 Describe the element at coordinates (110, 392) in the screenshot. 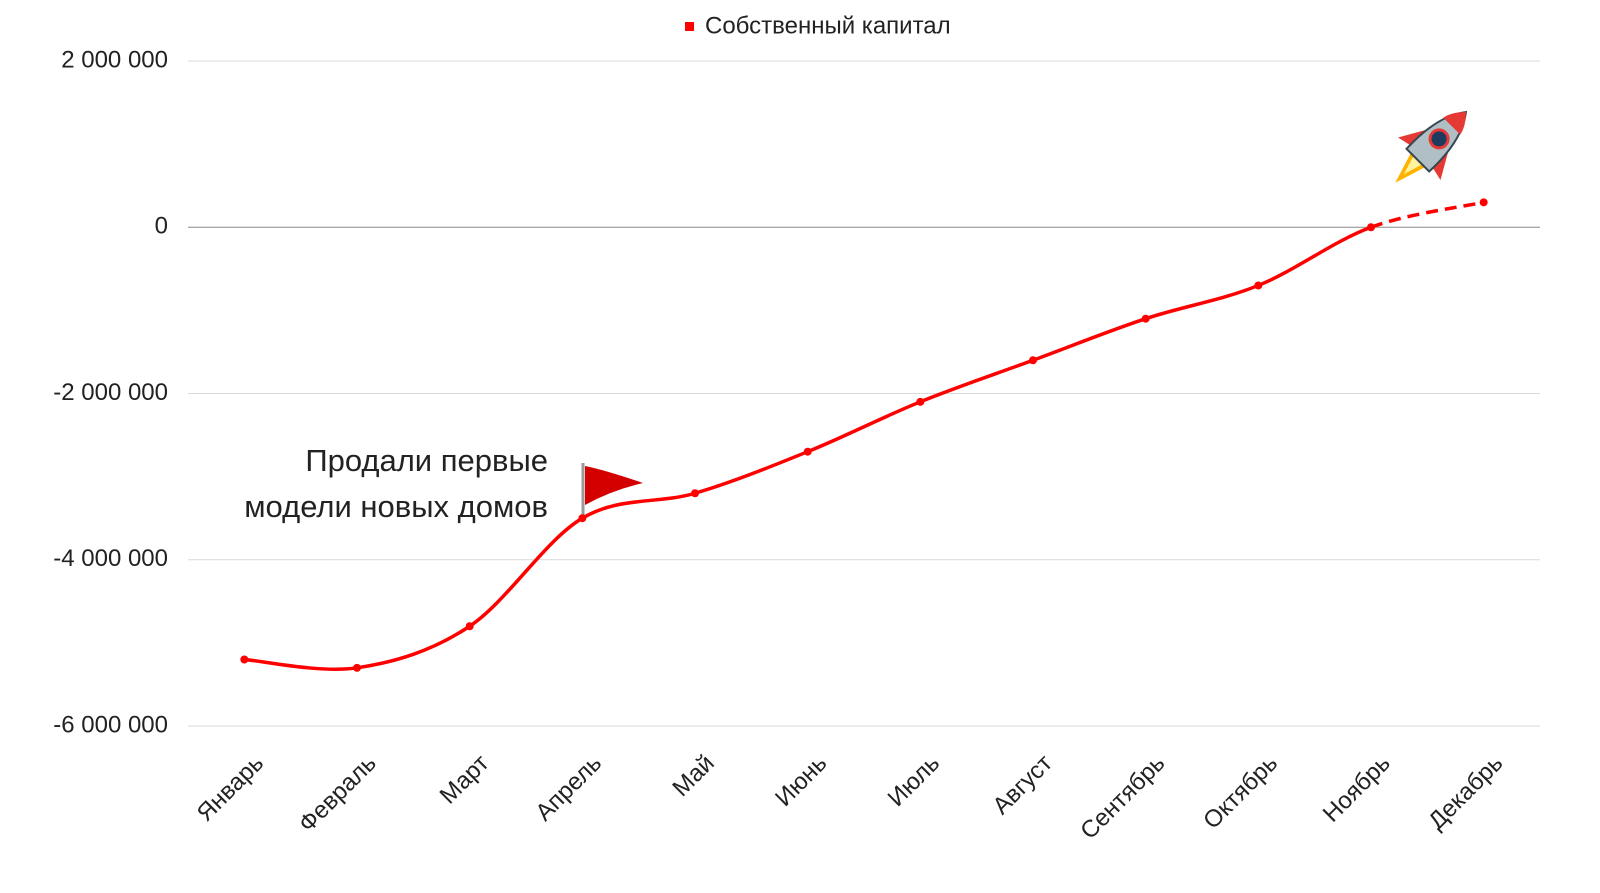

I see `y-tick-label: -2 000 000` at that location.